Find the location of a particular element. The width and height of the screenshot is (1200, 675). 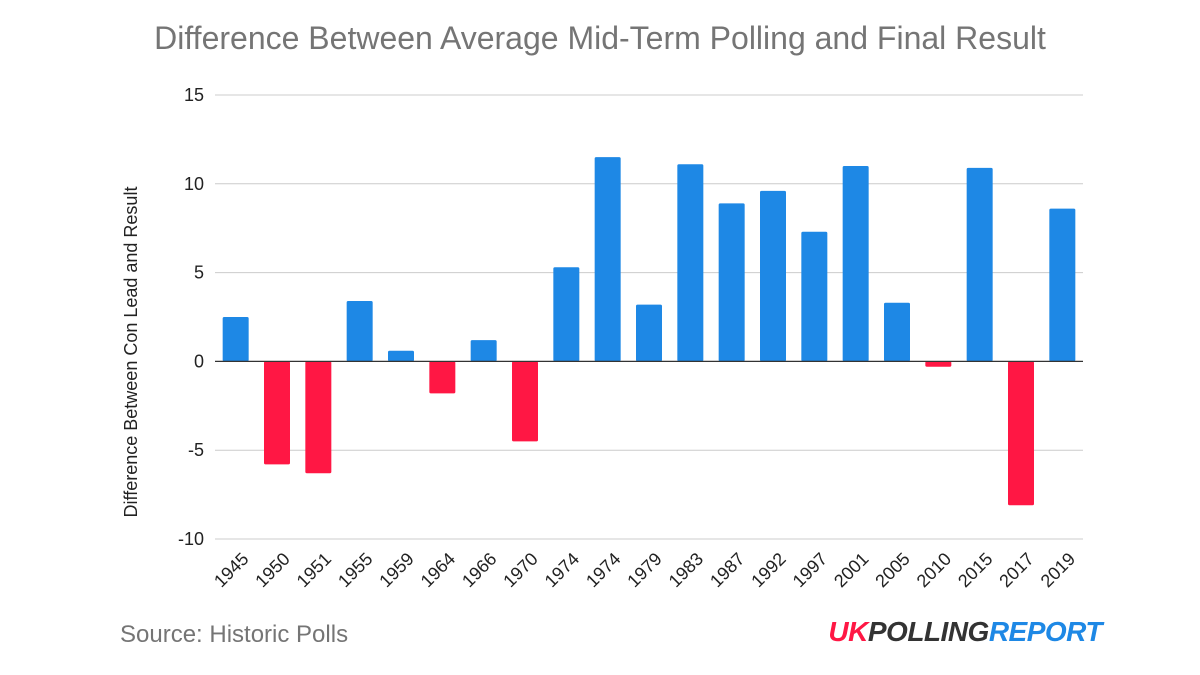

x-tick-label: 2017 is located at coordinates (1016, 570).